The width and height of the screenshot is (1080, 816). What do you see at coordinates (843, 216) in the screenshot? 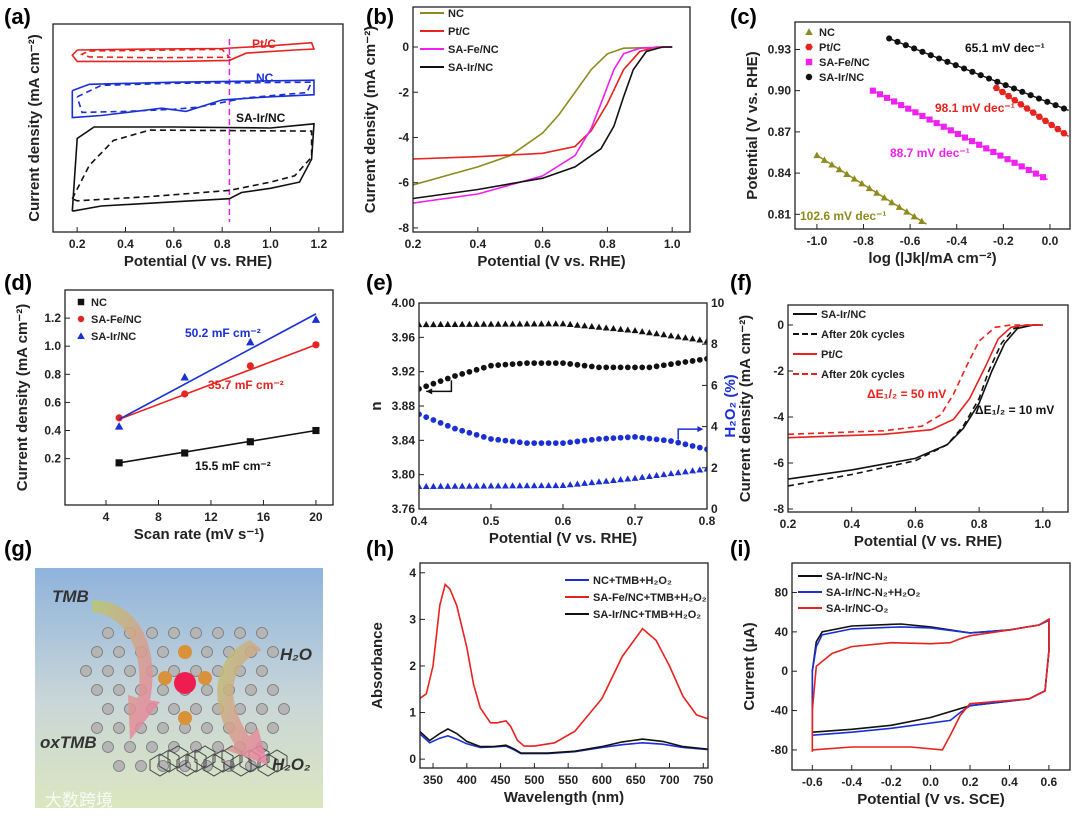
I see `slope-label: 102.6 mV dec⁻¹` at bounding box center [843, 216].